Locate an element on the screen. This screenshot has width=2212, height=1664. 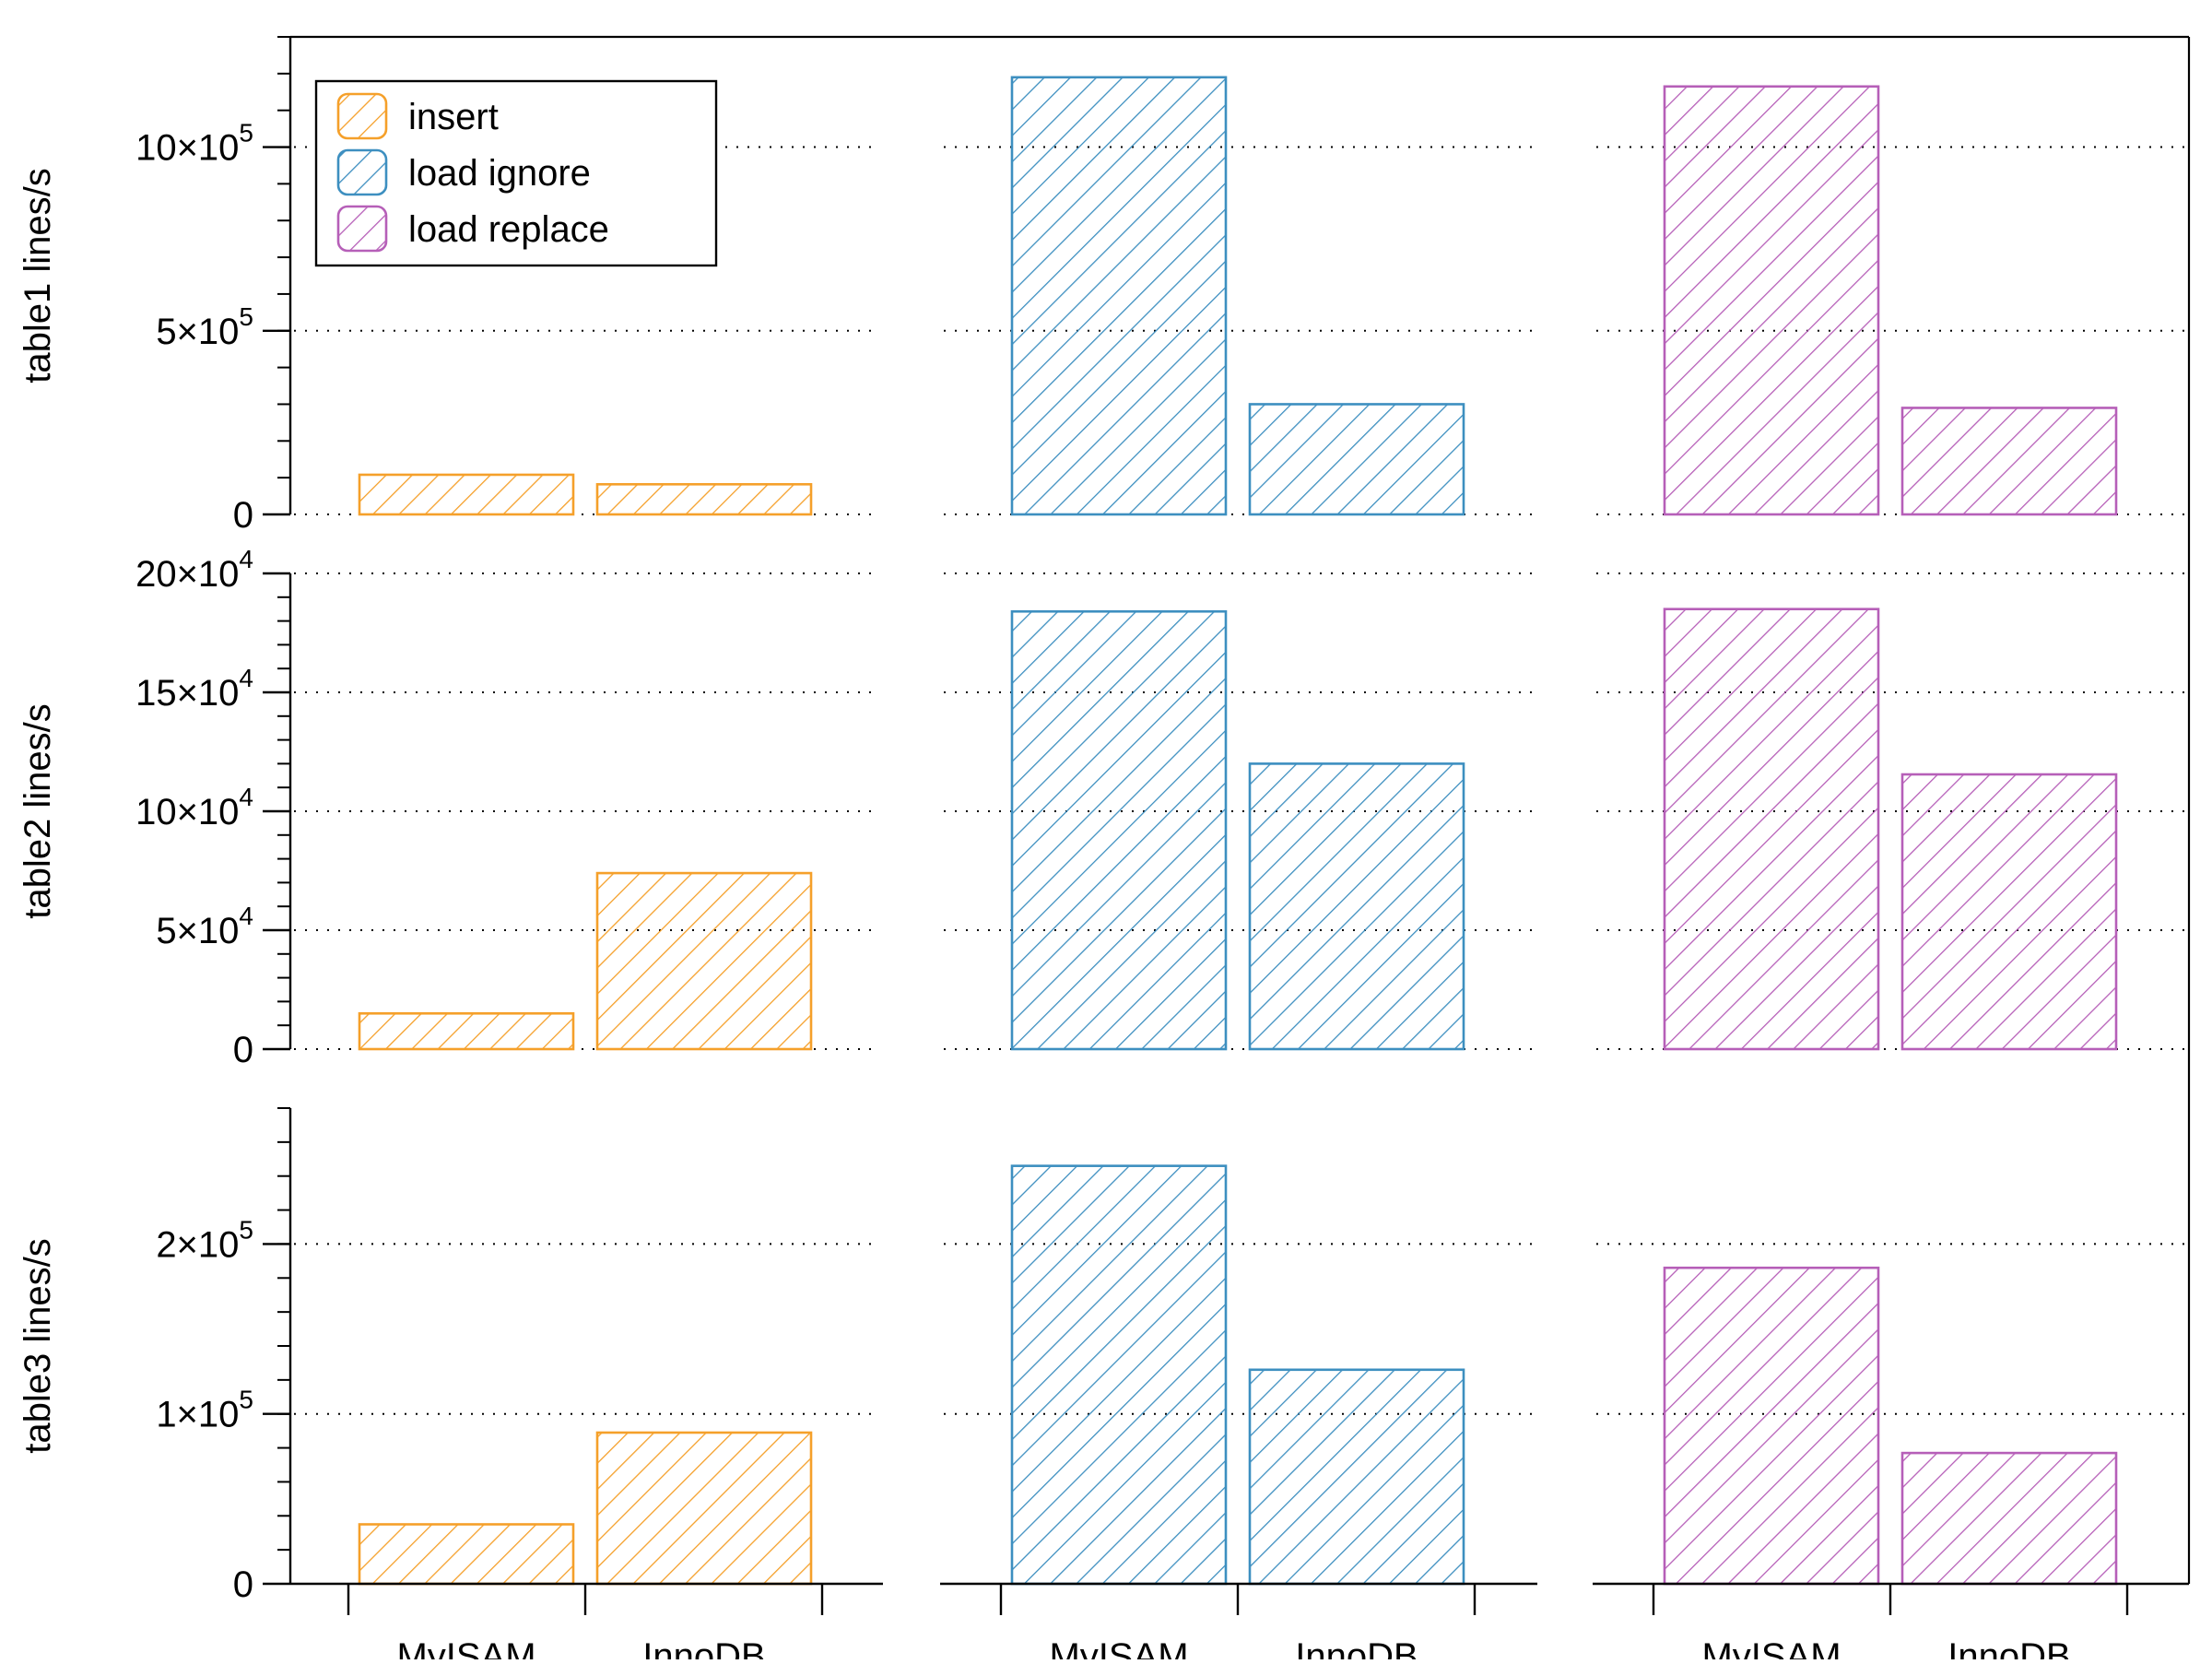
y-tick-label: 5×10⁵ is located at coordinates (204, 327).